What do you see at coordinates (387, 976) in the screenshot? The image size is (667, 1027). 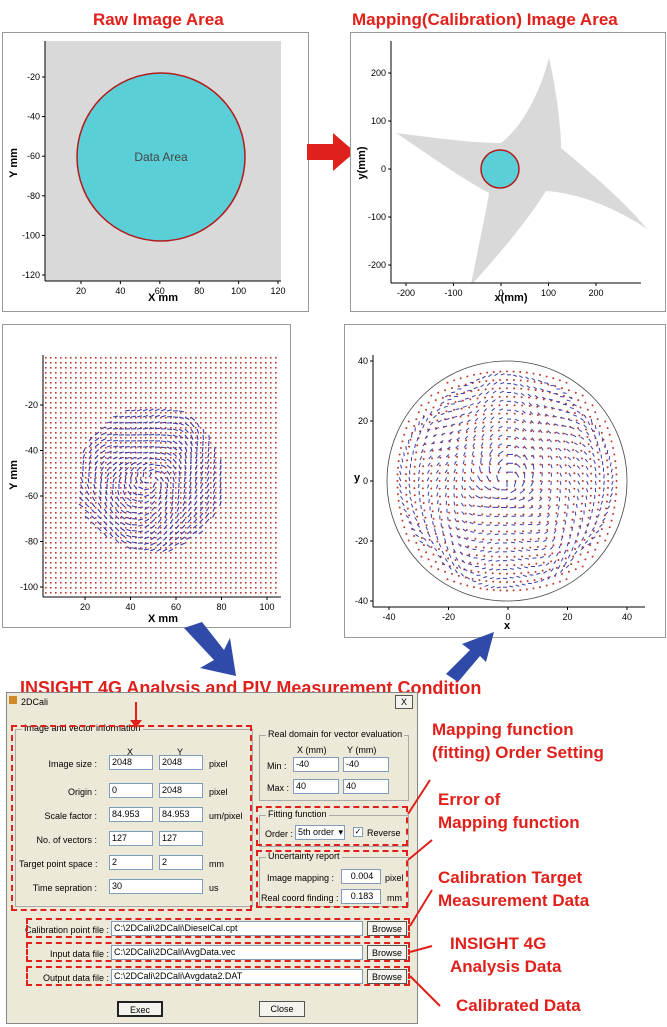 I see `output-browse-button: Browse` at bounding box center [387, 976].